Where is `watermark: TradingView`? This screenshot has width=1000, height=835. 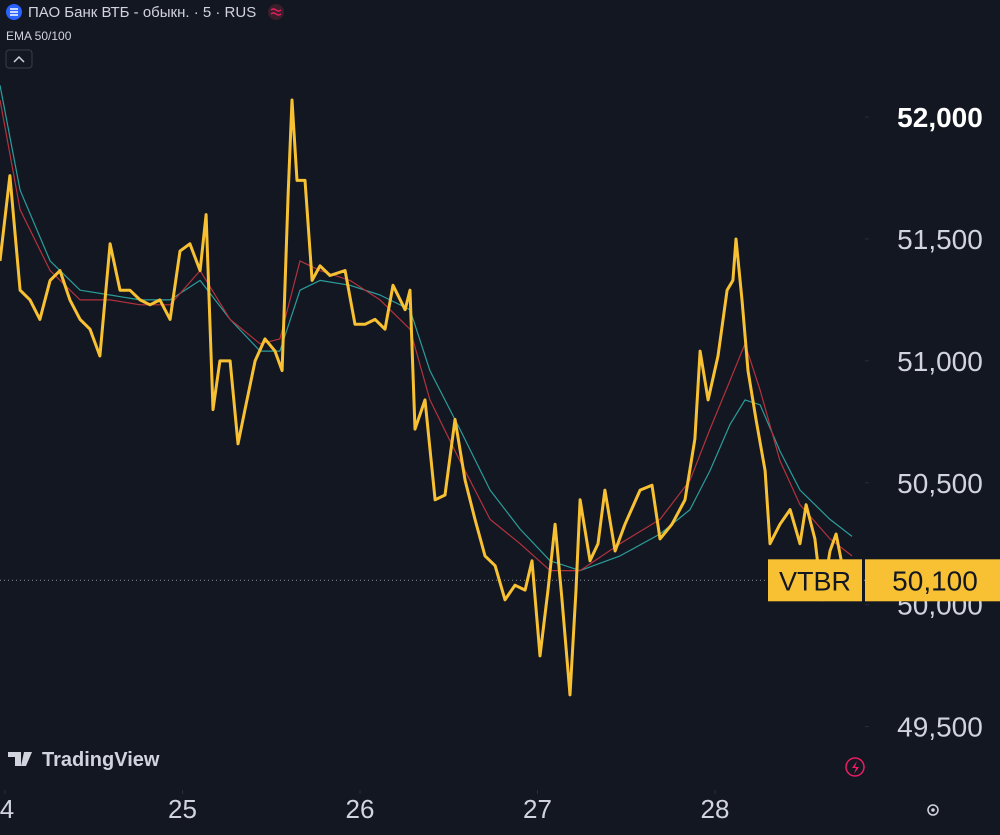 watermark: TradingView is located at coordinates (84, 760).